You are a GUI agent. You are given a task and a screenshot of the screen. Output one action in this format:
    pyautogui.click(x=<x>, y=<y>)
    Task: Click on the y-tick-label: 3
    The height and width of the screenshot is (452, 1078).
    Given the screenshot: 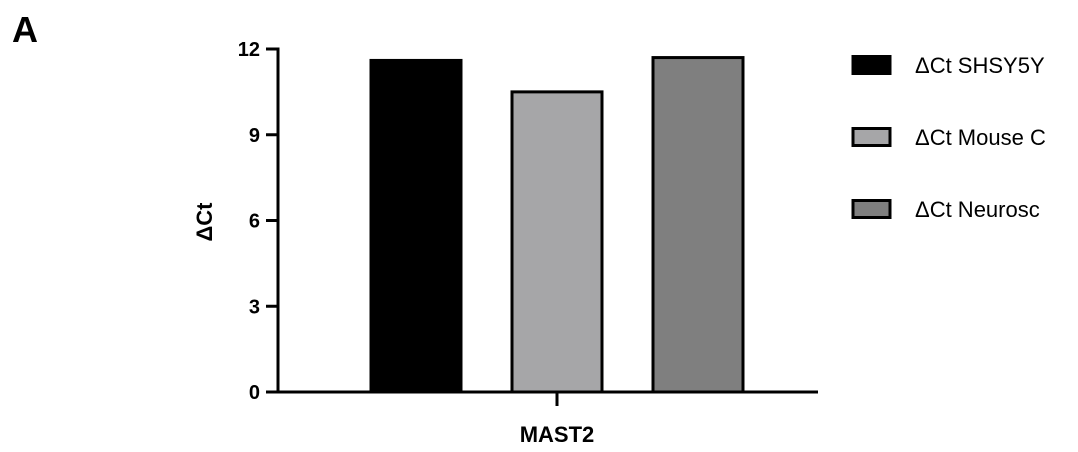 What is the action you would take?
    pyautogui.click(x=254, y=307)
    